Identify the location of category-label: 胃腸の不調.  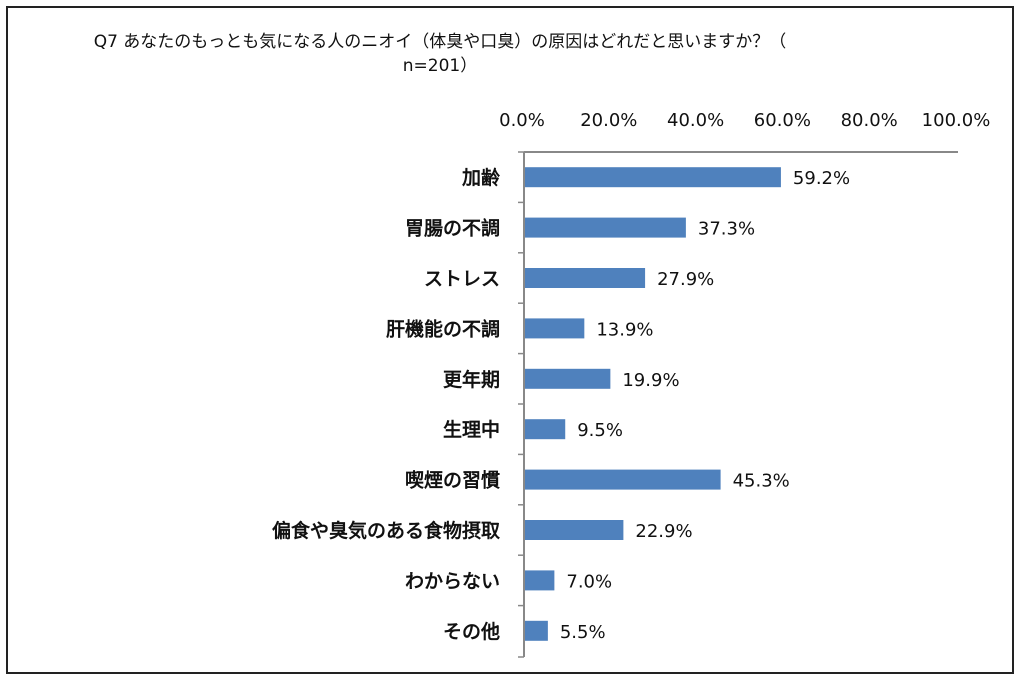
(452, 228).